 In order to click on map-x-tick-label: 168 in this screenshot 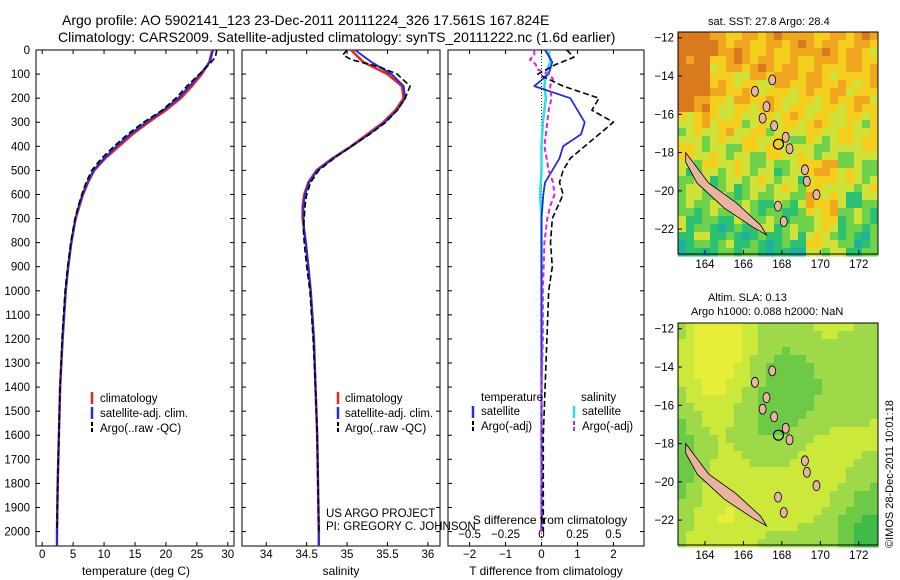, I will do `click(781, 265)`.